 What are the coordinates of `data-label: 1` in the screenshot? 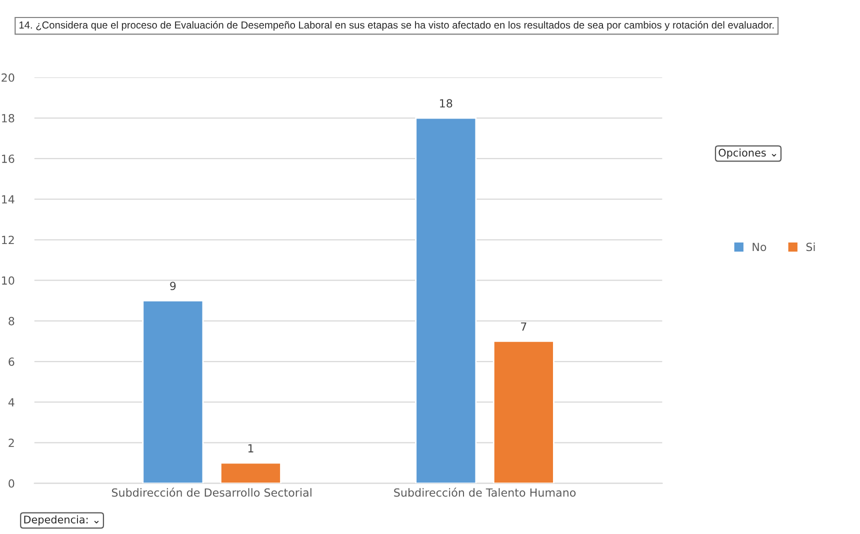 It's located at (251, 448).